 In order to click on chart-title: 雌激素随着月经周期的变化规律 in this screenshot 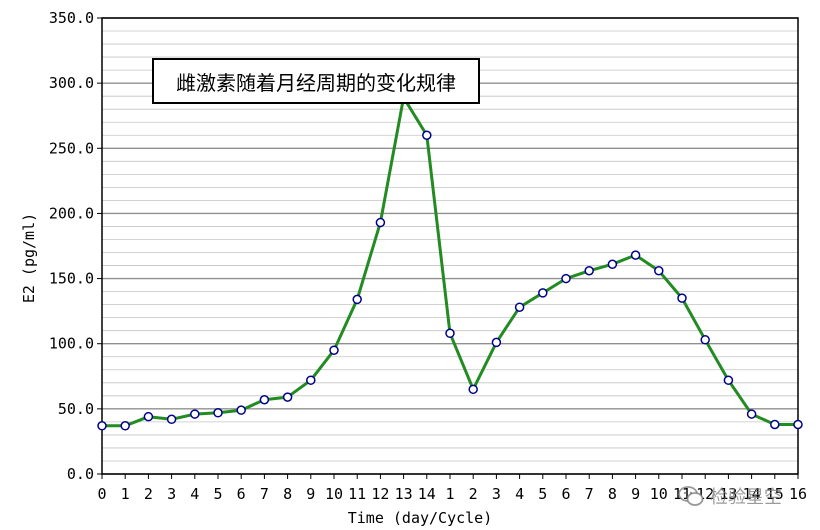, I will do `click(316, 81)`.